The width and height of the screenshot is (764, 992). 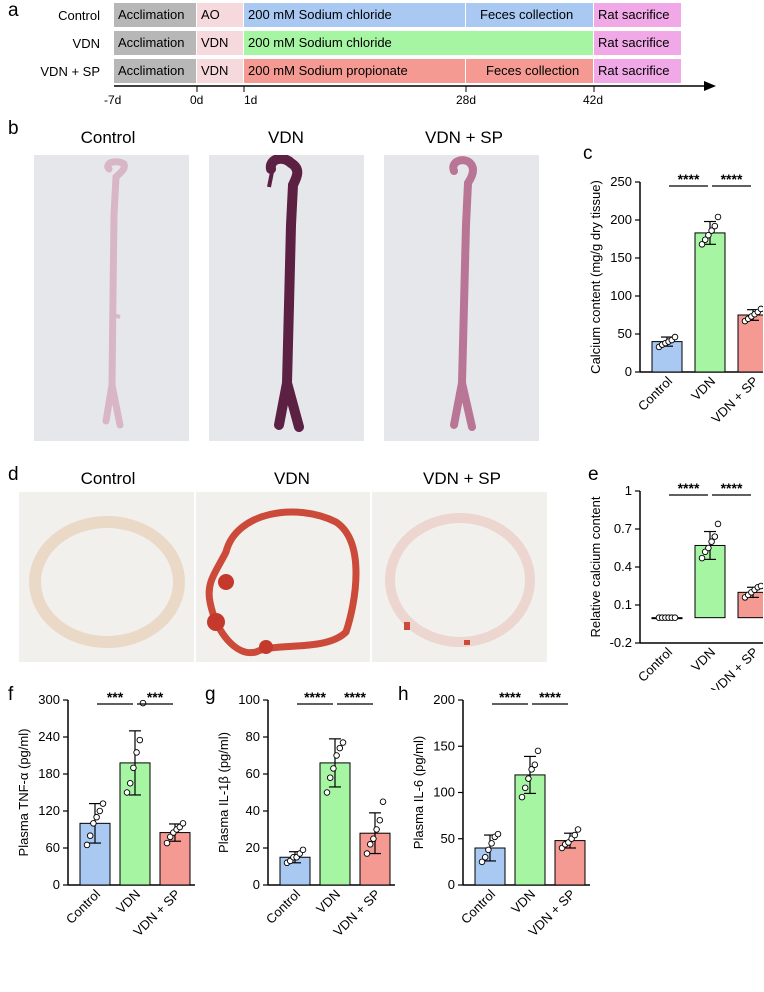 I want to click on aorta-photo-vdn, so click(x=286, y=297).